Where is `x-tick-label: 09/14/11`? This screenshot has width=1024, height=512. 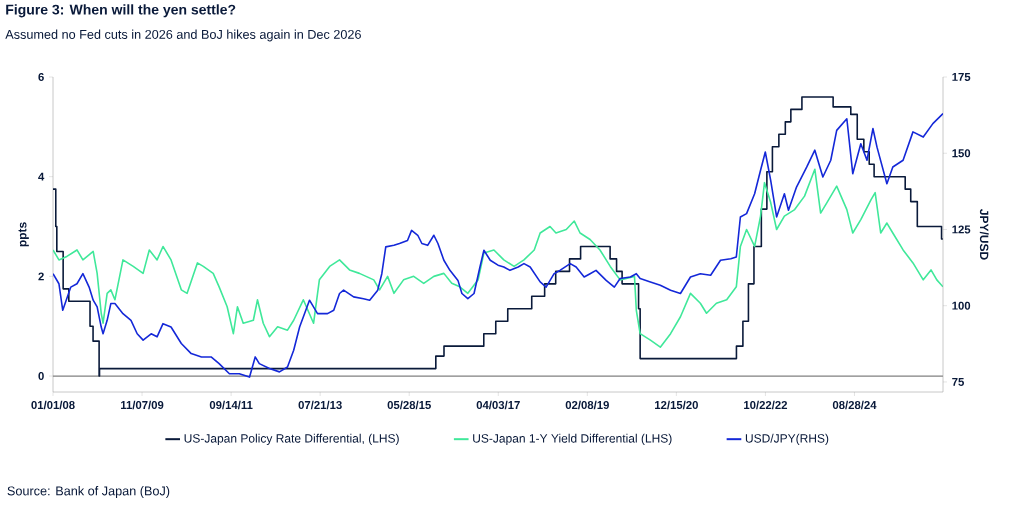
x-tick-label: 09/14/11 is located at coordinates (231, 405).